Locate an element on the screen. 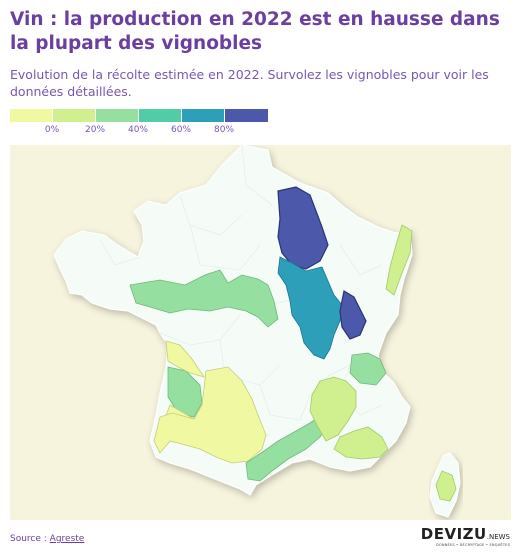 Image resolution: width=520 pixels, height=558 pixels. region-bourgogne is located at coordinates (310, 308).